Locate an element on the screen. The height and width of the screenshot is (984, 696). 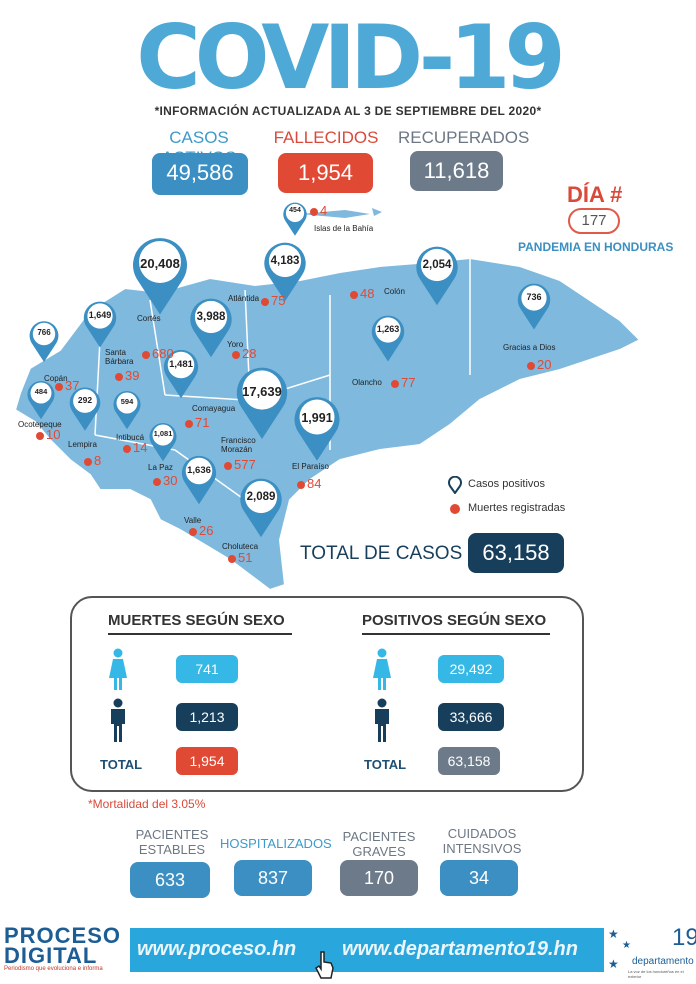
dept-el-paraiso: El Paraíso is located at coordinates (310, 466).